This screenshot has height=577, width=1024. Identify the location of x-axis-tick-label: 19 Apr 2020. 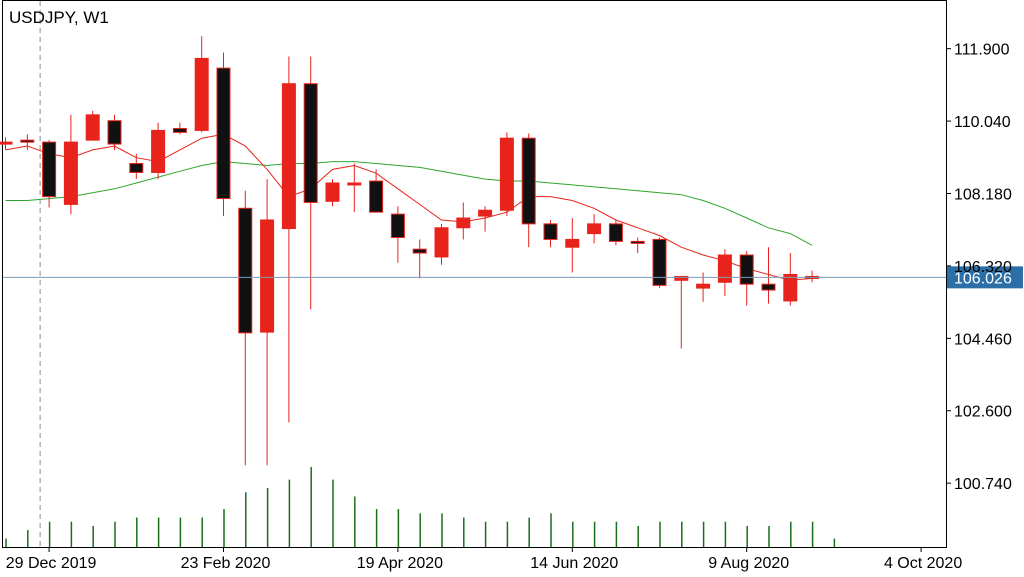
(400, 563).